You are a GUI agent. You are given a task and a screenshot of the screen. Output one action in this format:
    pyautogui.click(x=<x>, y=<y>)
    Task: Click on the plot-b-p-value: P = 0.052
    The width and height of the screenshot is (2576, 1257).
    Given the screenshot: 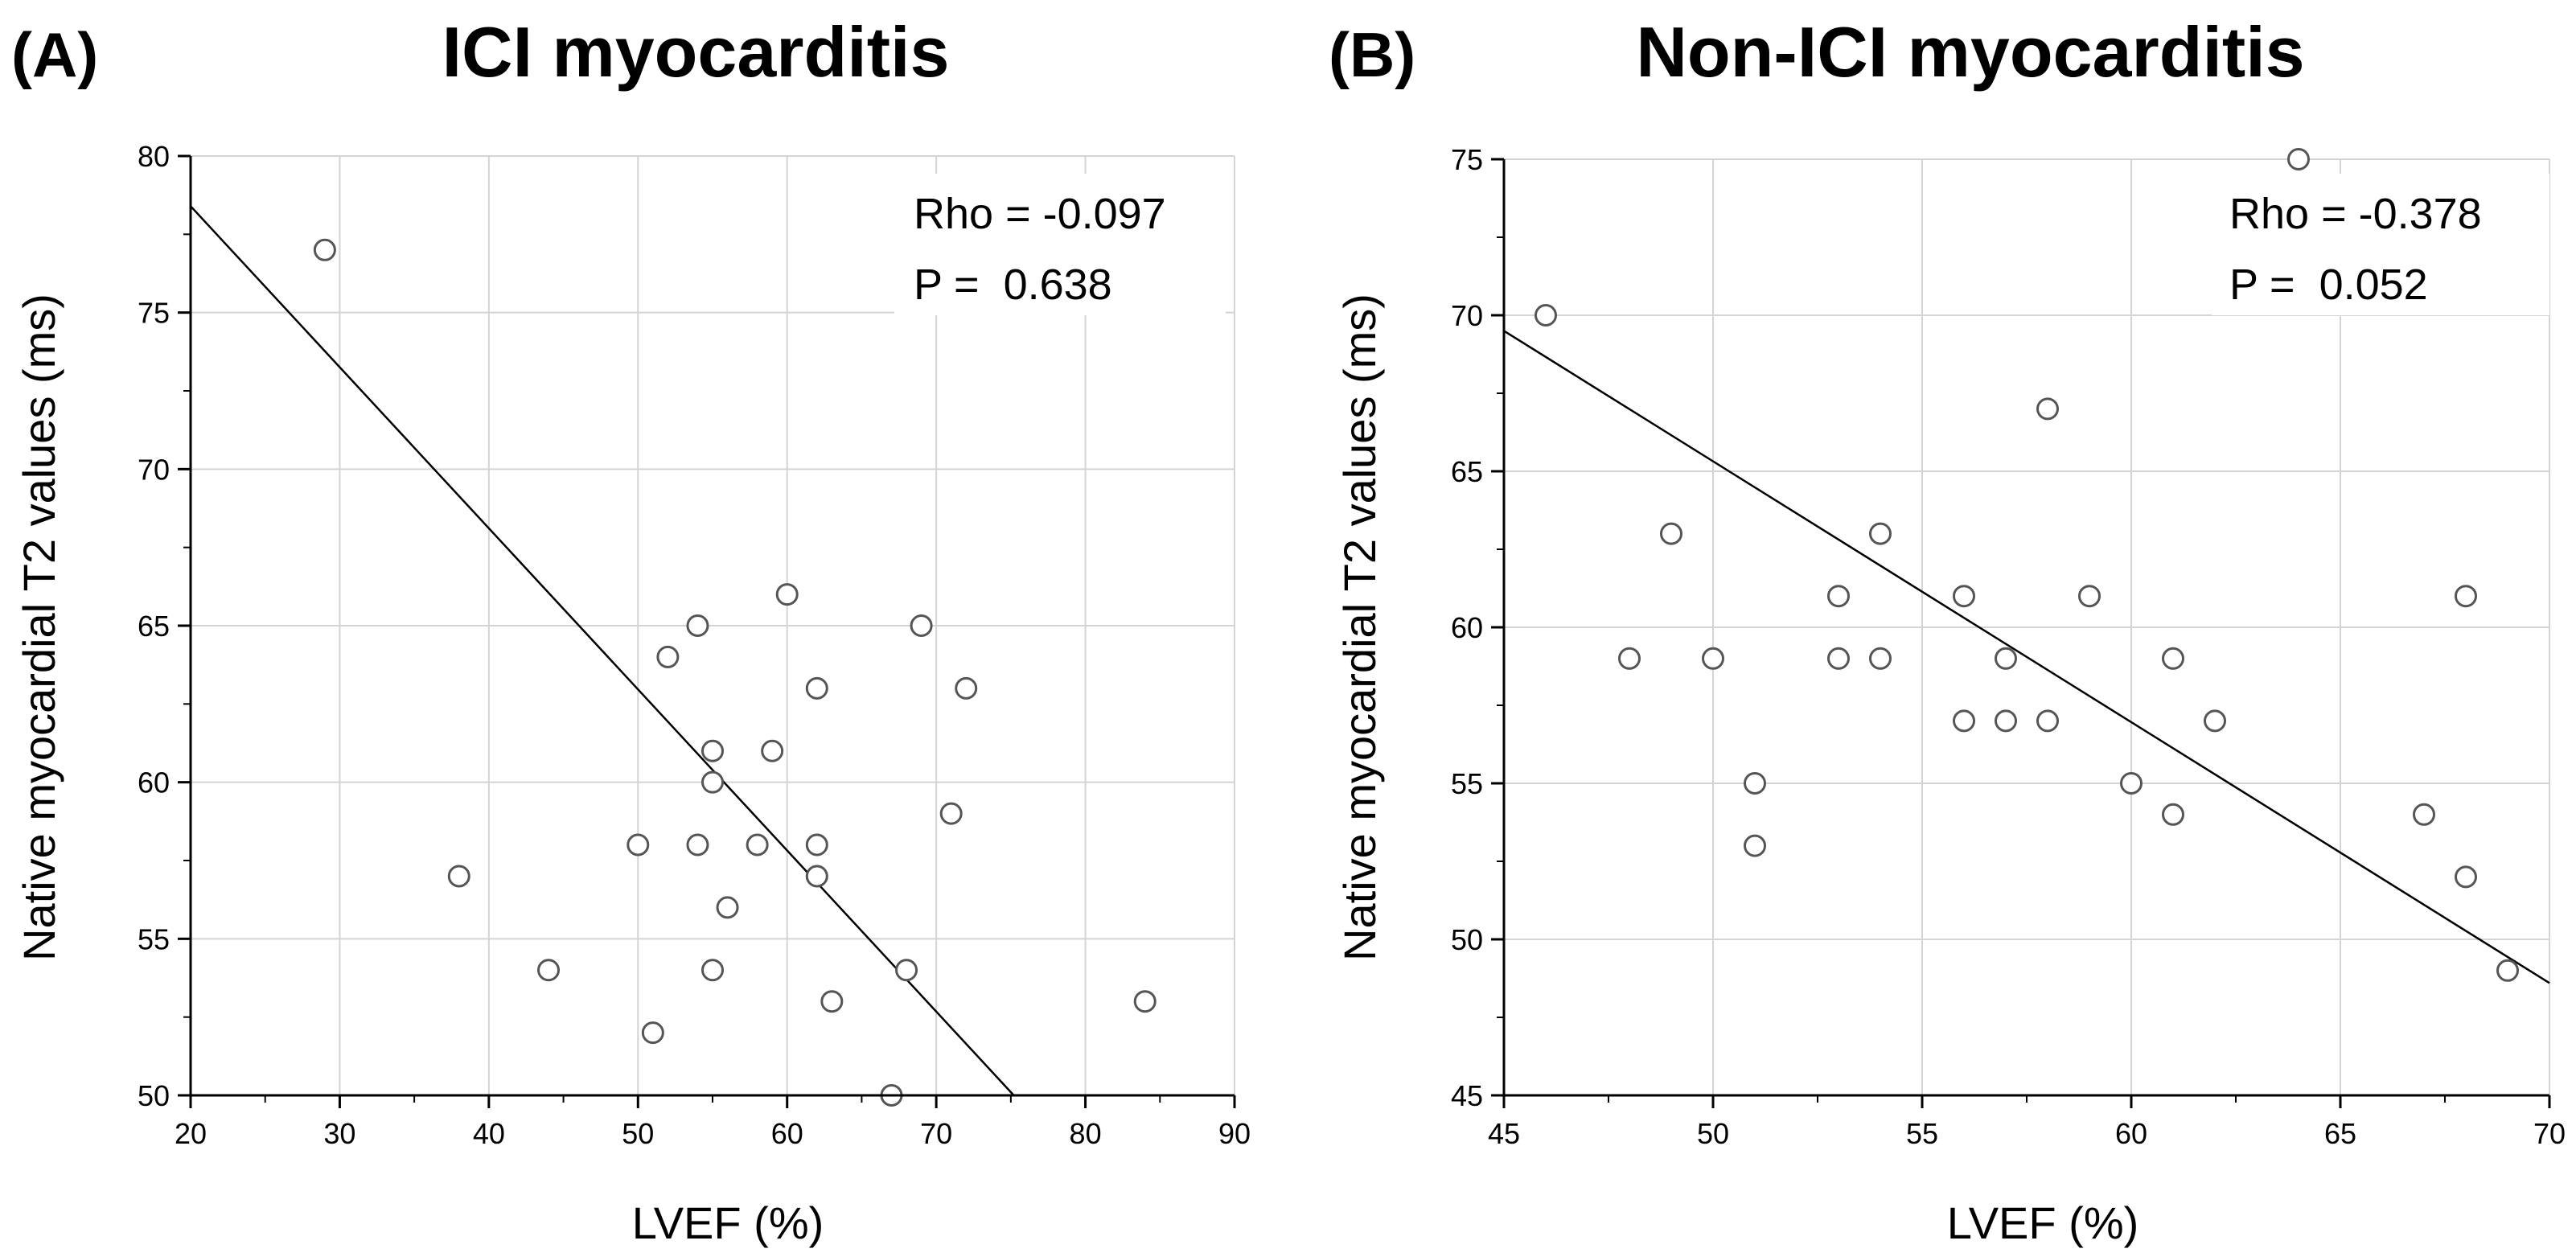 What is the action you would take?
    pyautogui.click(x=2328, y=285)
    